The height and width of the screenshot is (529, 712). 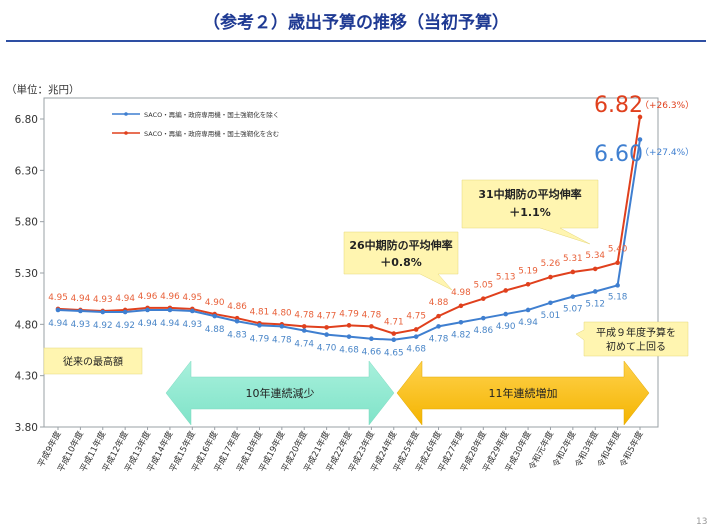 I want to click on blue-data-label: 4.68, so click(x=416, y=350).